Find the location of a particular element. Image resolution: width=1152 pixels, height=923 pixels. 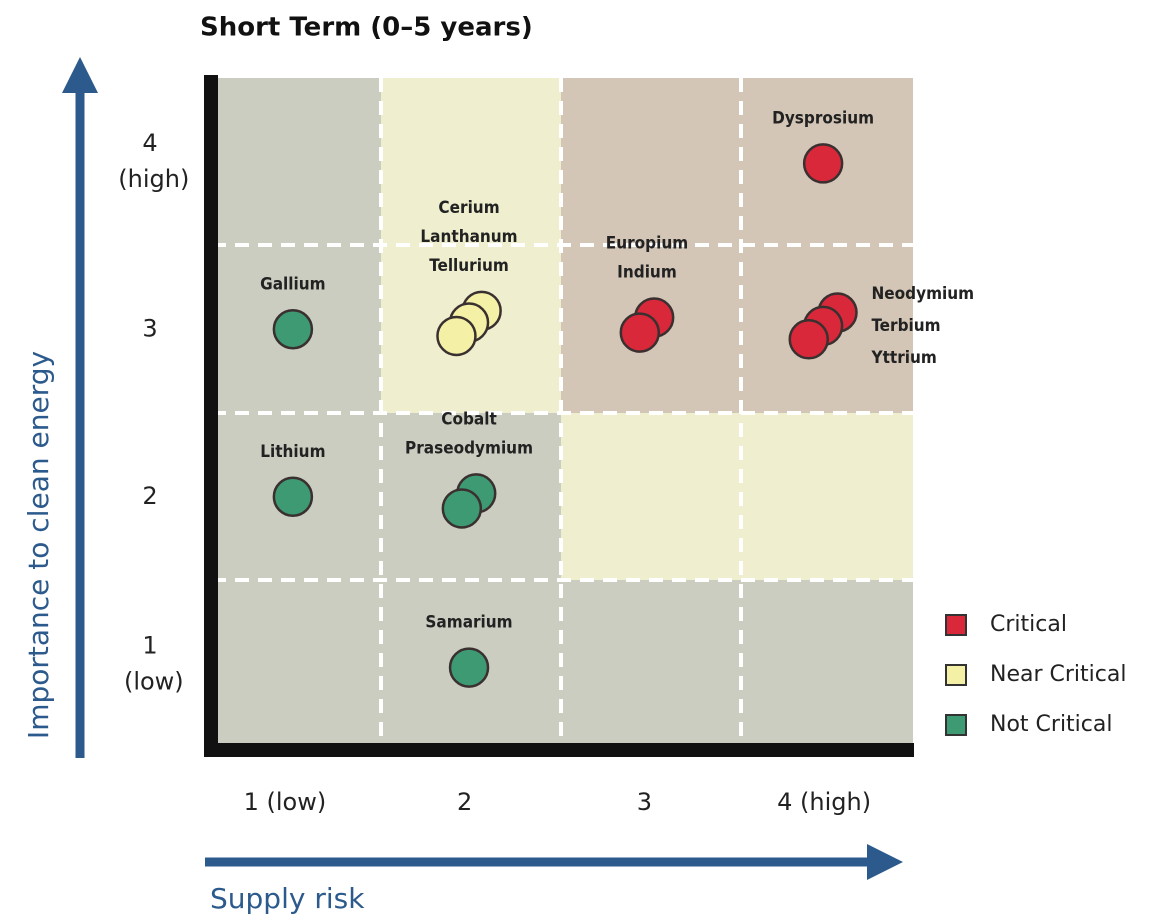

x-tick-label: 3 is located at coordinates (644, 802).